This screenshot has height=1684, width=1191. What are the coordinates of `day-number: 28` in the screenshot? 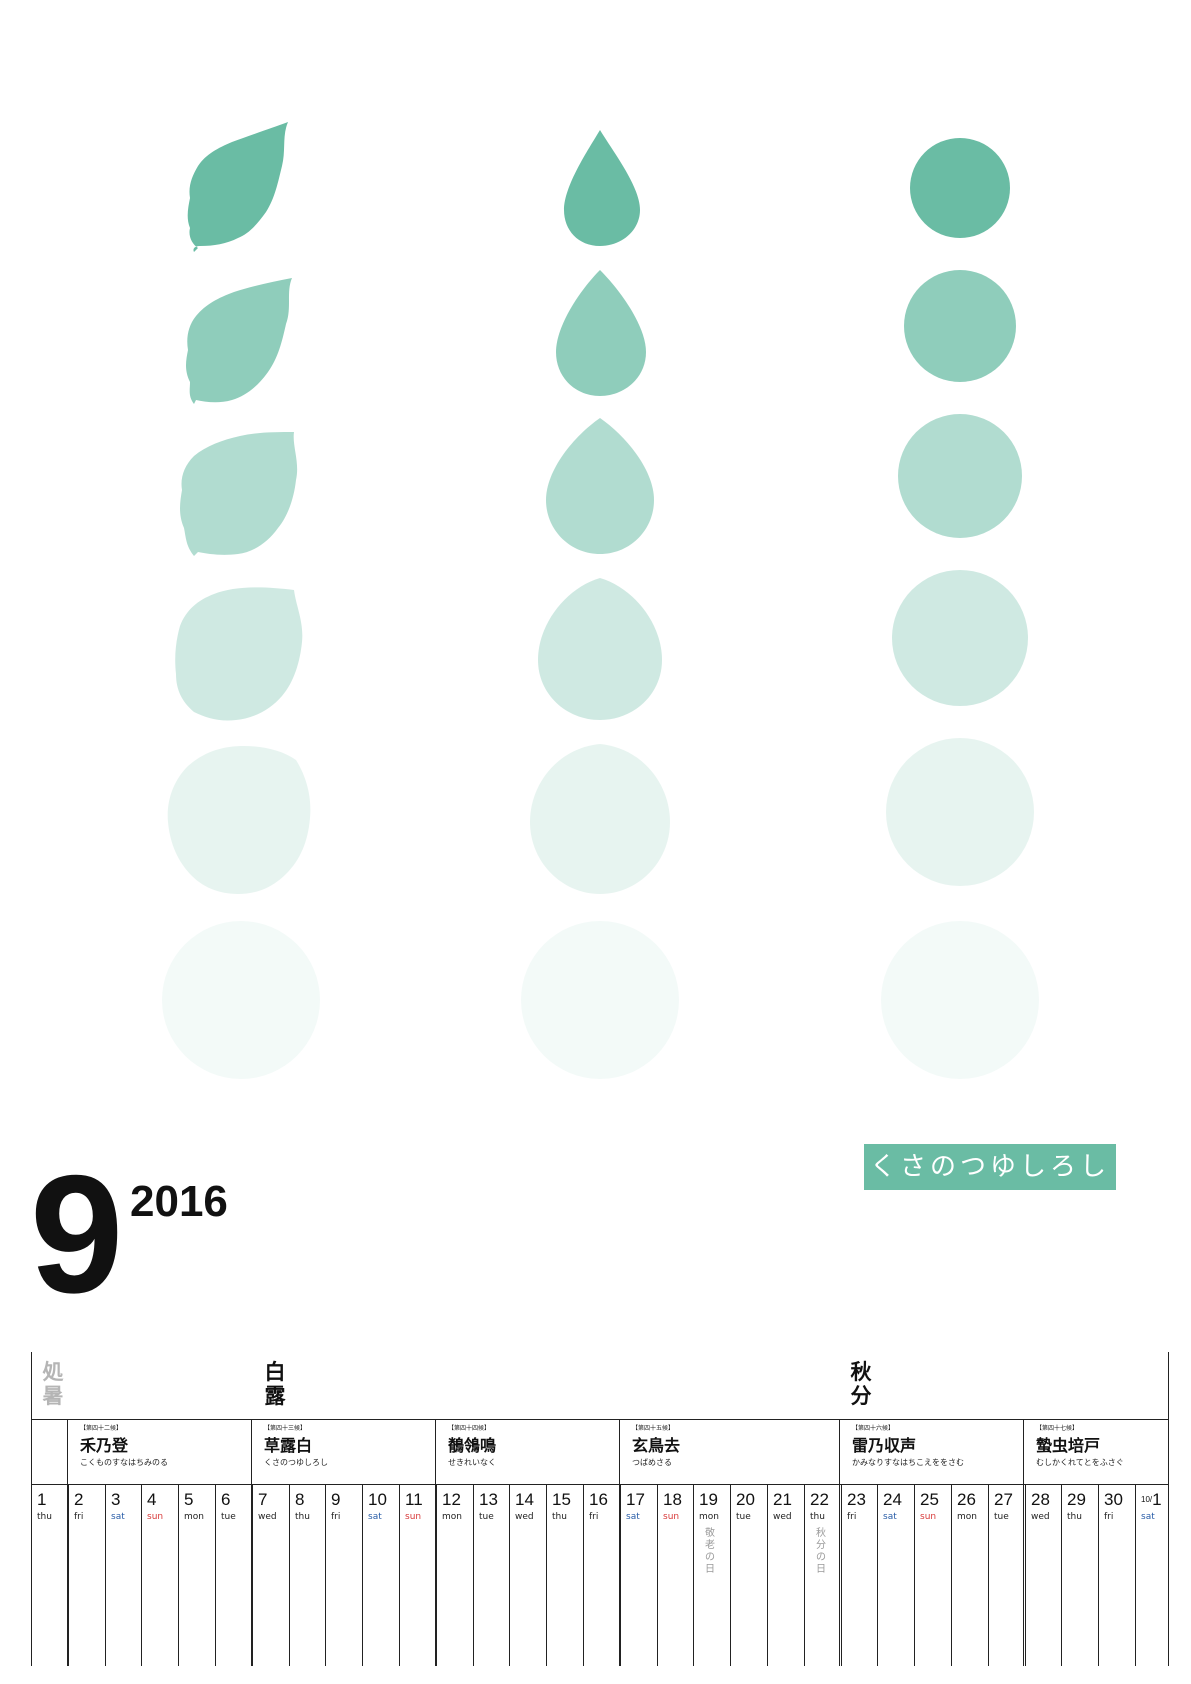 It's located at (1049, 1500).